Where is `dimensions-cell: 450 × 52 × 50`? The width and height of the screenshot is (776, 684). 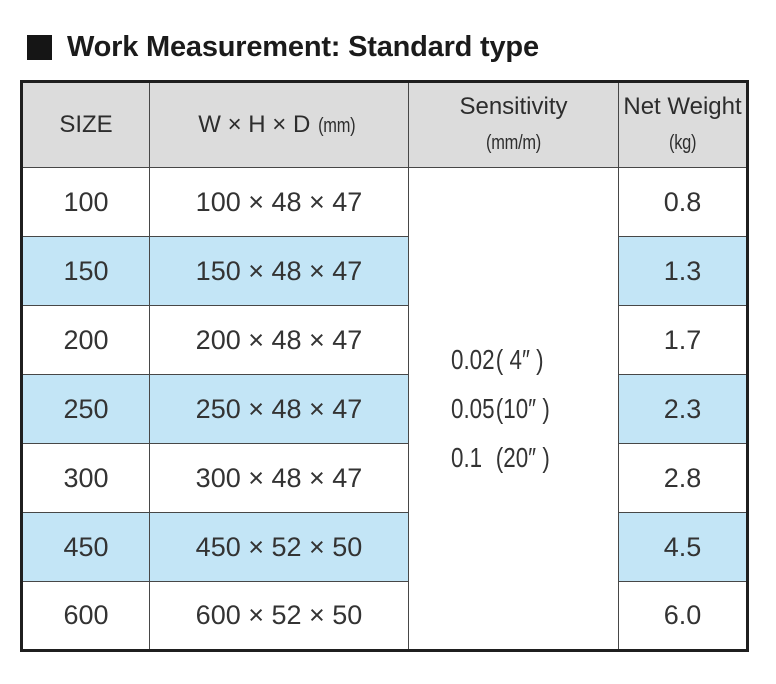 dimensions-cell: 450 × 52 × 50 is located at coordinates (279, 547).